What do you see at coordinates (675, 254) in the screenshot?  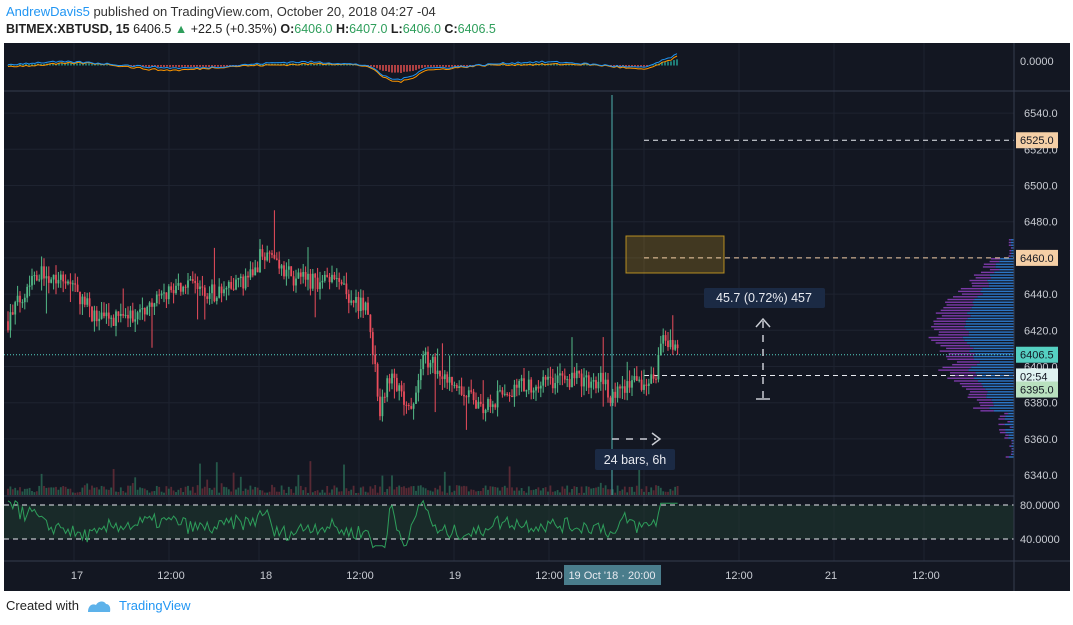 I see `price-zone-box` at bounding box center [675, 254].